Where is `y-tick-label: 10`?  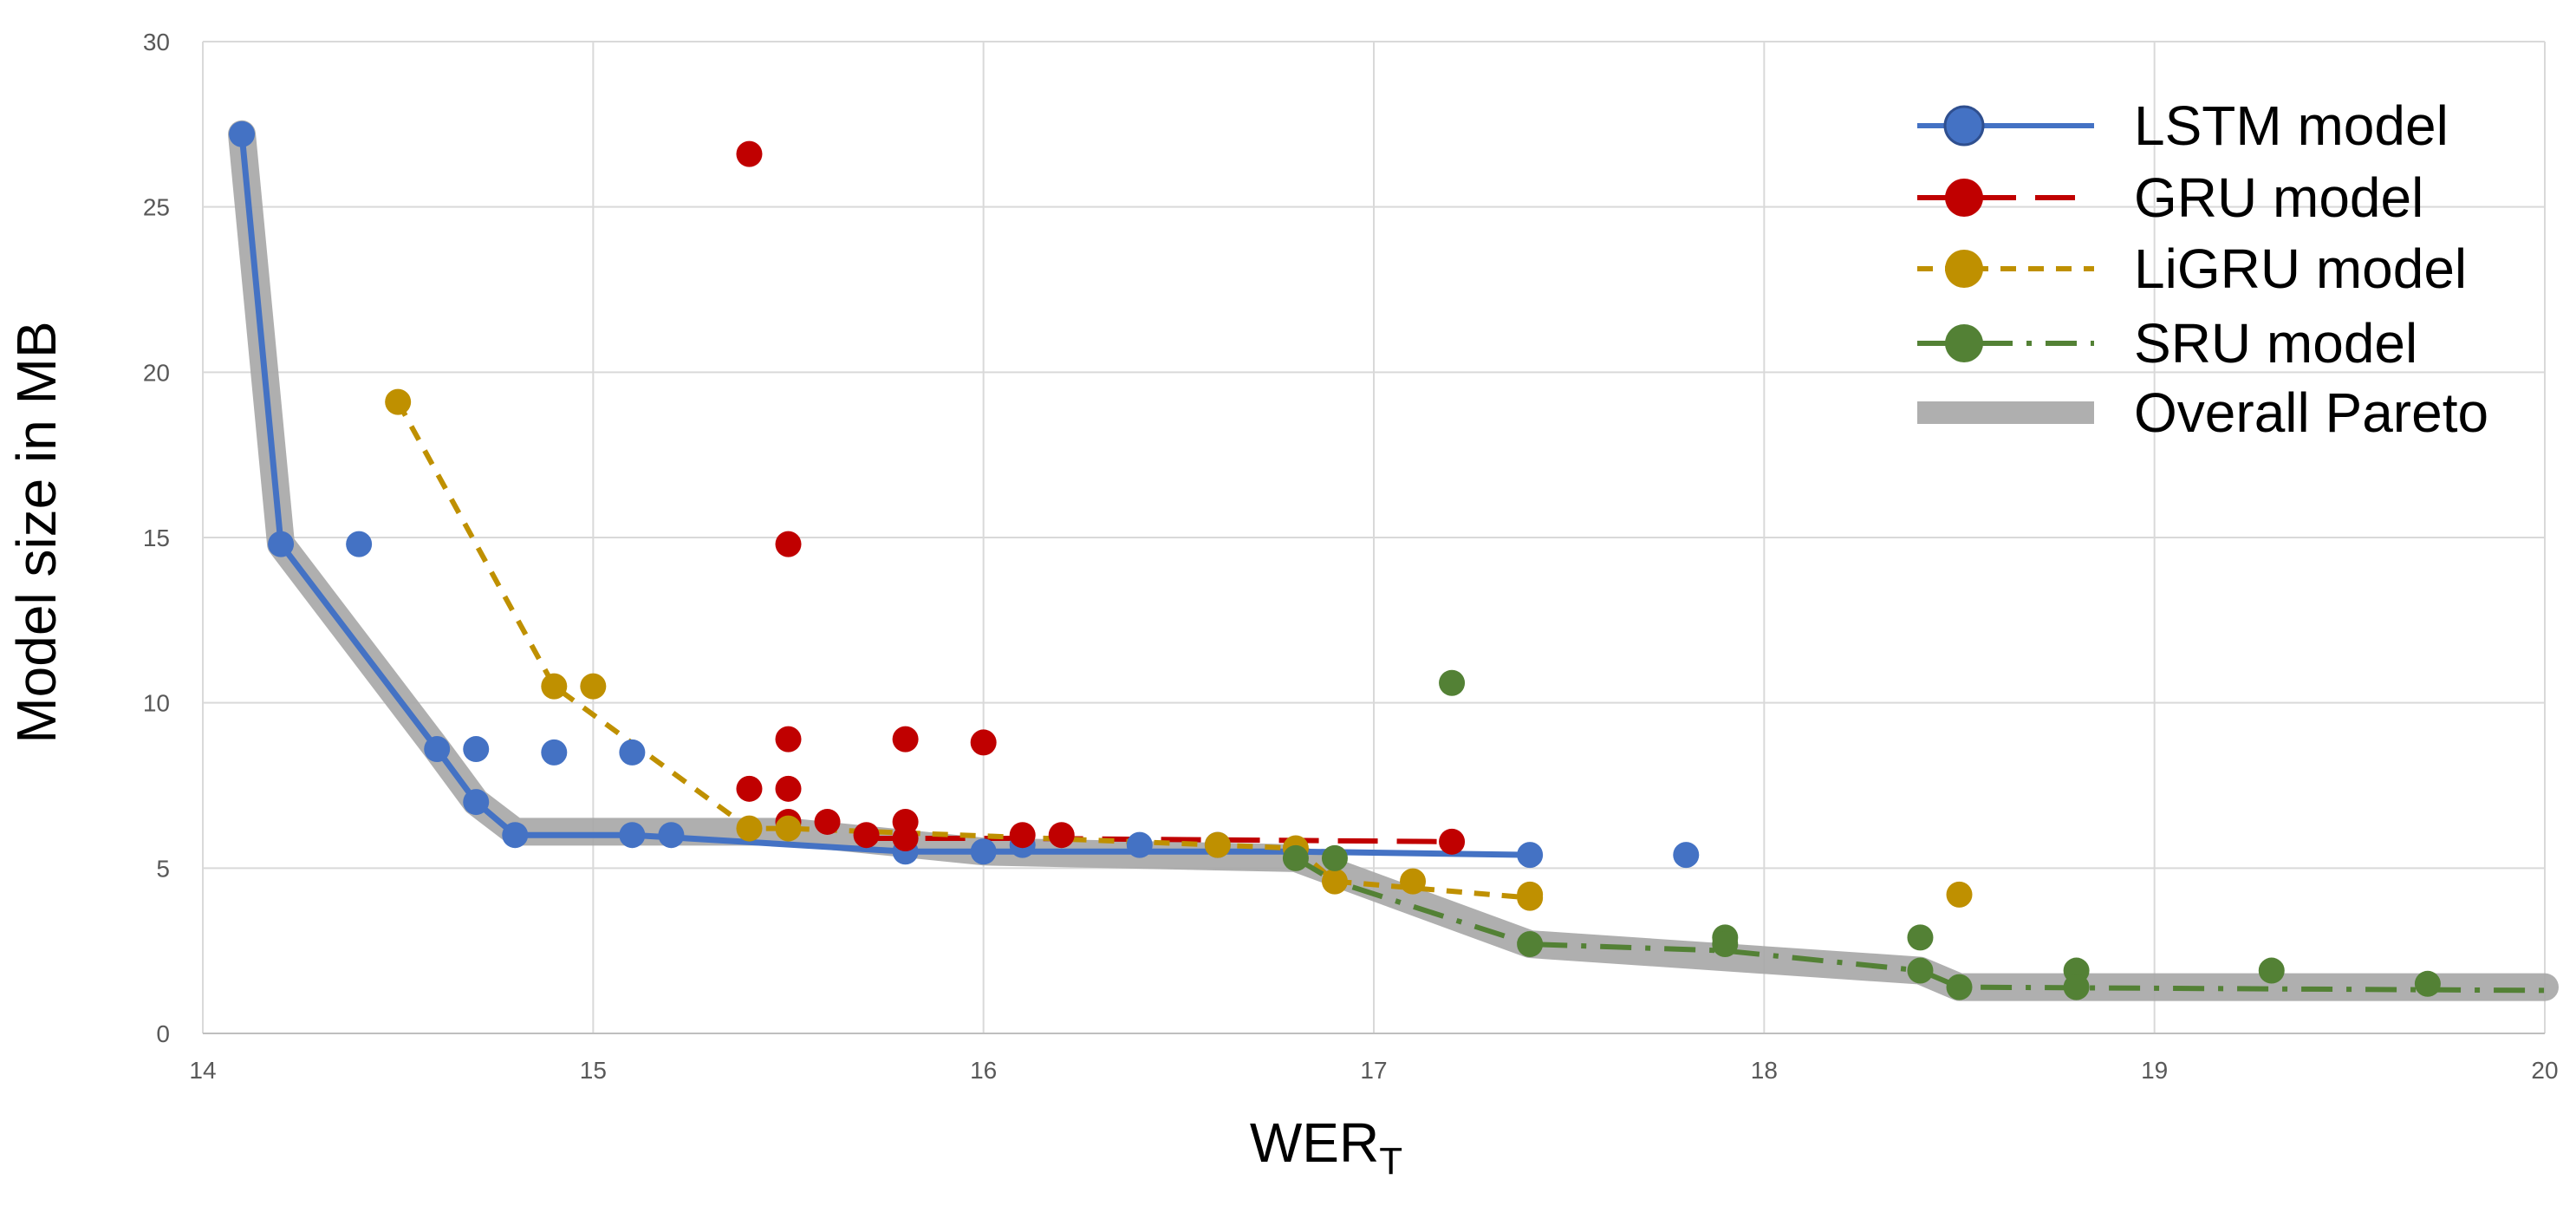 y-tick-label: 10 is located at coordinates (156, 703).